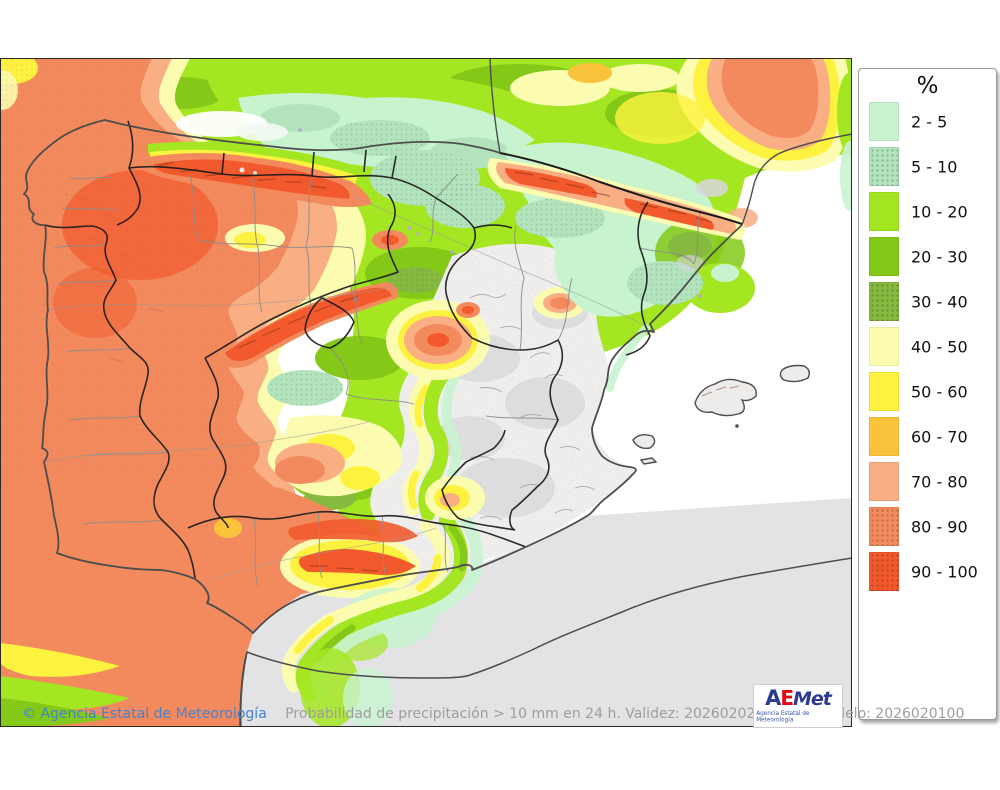 The image size is (1000, 790). What do you see at coordinates (939, 481) in the screenshot?
I see `legend-label: 70 - 80` at bounding box center [939, 481].